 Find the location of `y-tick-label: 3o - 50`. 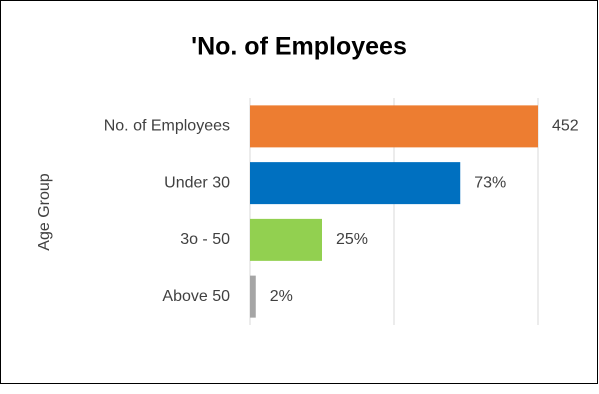

y-tick-label: 3o - 50 is located at coordinates (205, 239).